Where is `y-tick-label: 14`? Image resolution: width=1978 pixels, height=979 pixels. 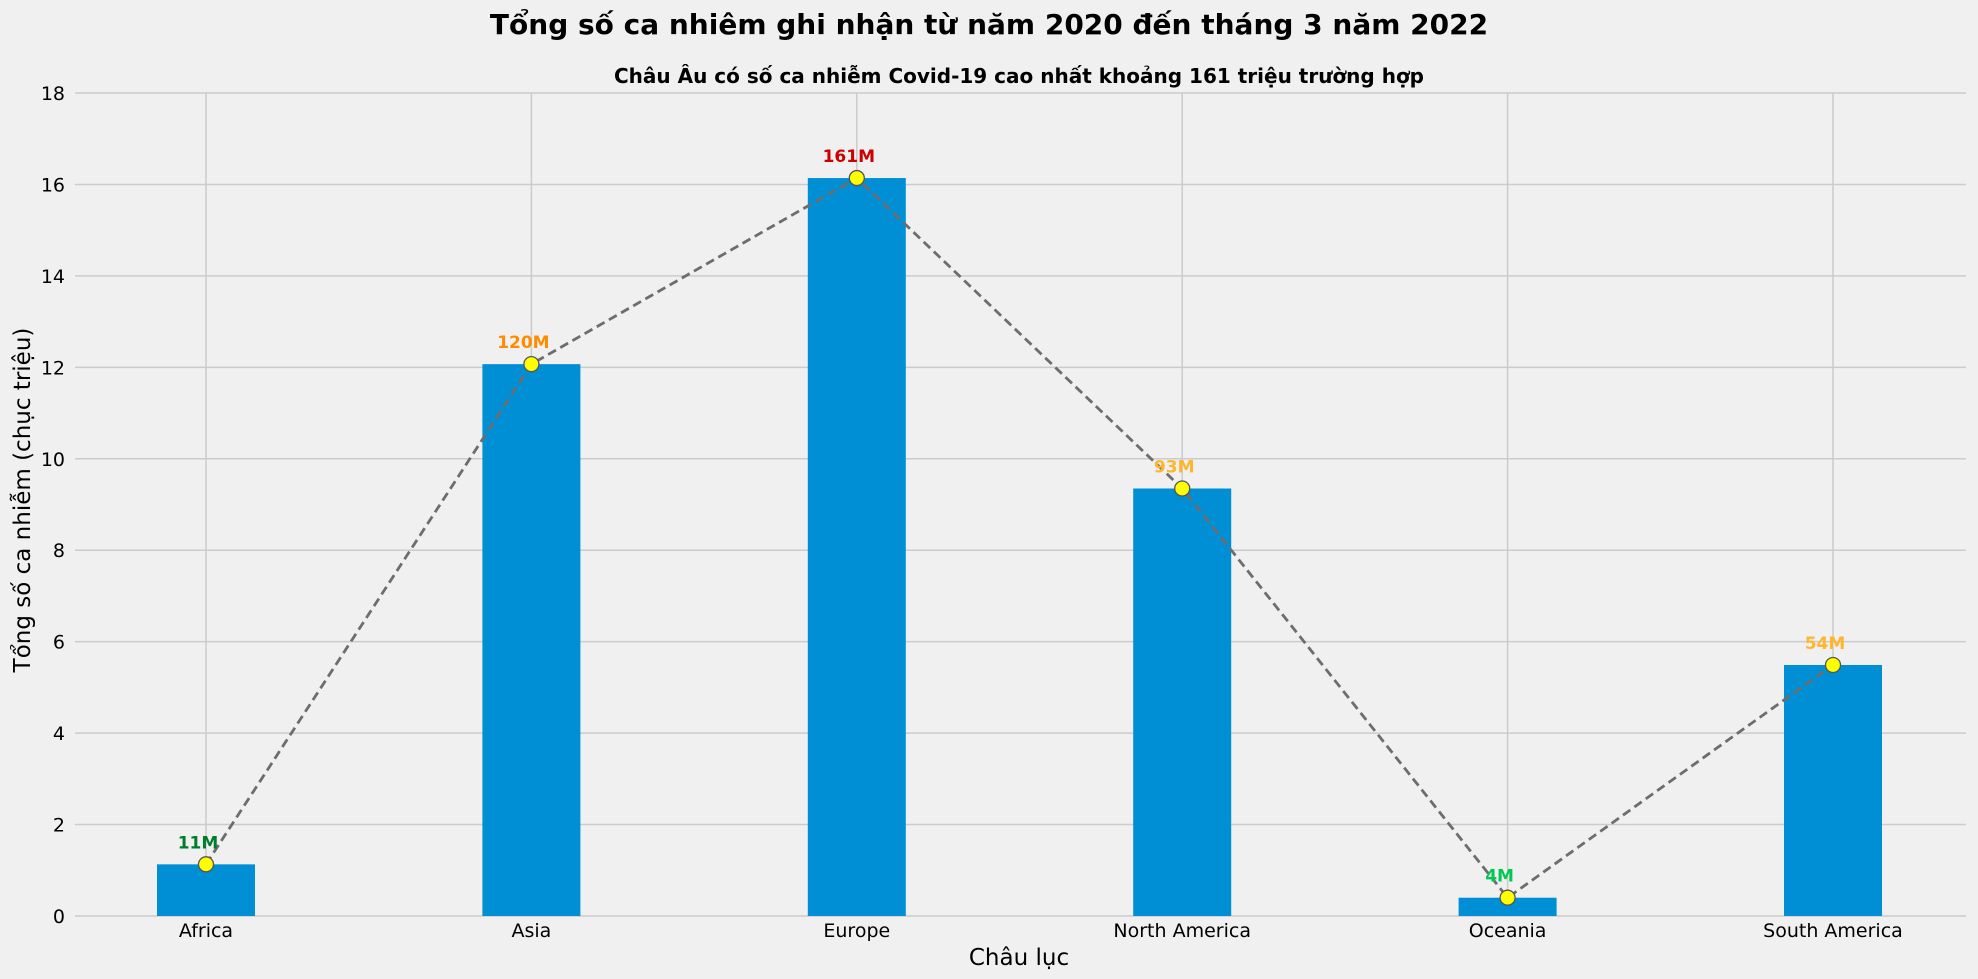 y-tick-label: 14 is located at coordinates (53, 277).